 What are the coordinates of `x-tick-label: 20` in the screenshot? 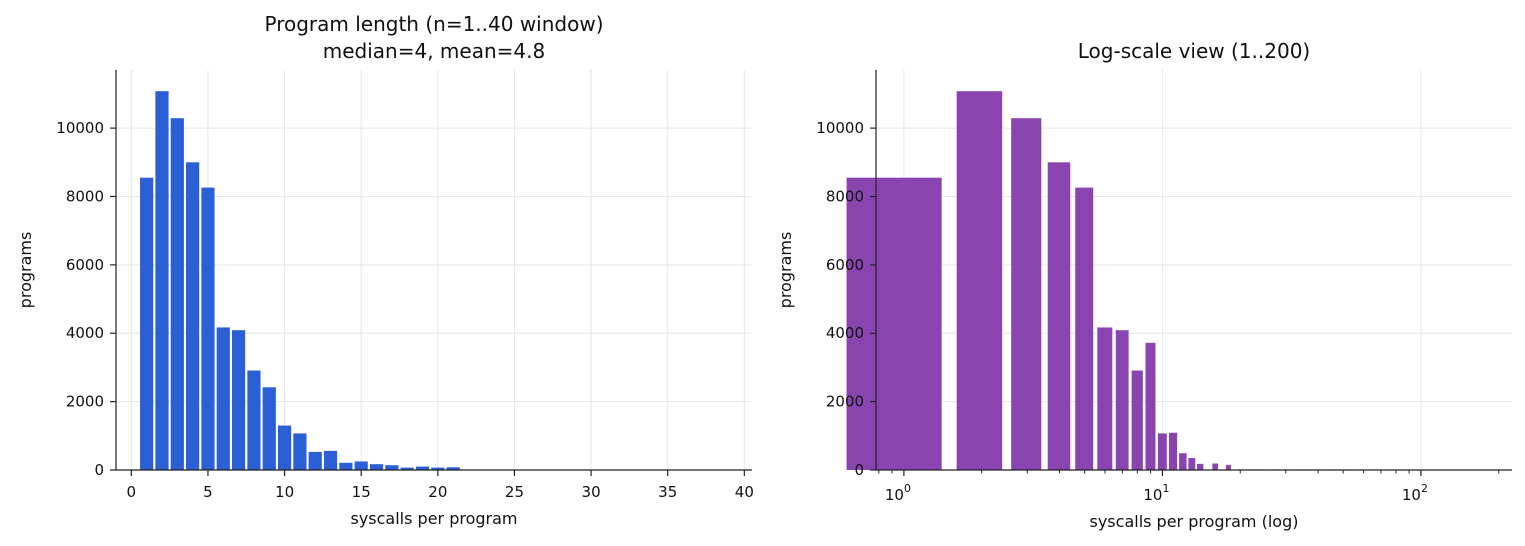 It's located at (437, 492).